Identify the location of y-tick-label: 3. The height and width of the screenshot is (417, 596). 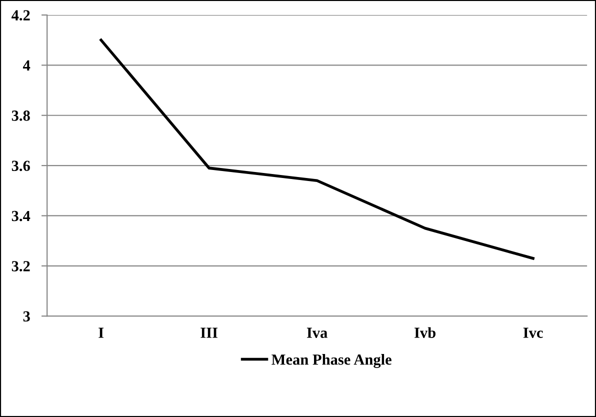
(26, 316).